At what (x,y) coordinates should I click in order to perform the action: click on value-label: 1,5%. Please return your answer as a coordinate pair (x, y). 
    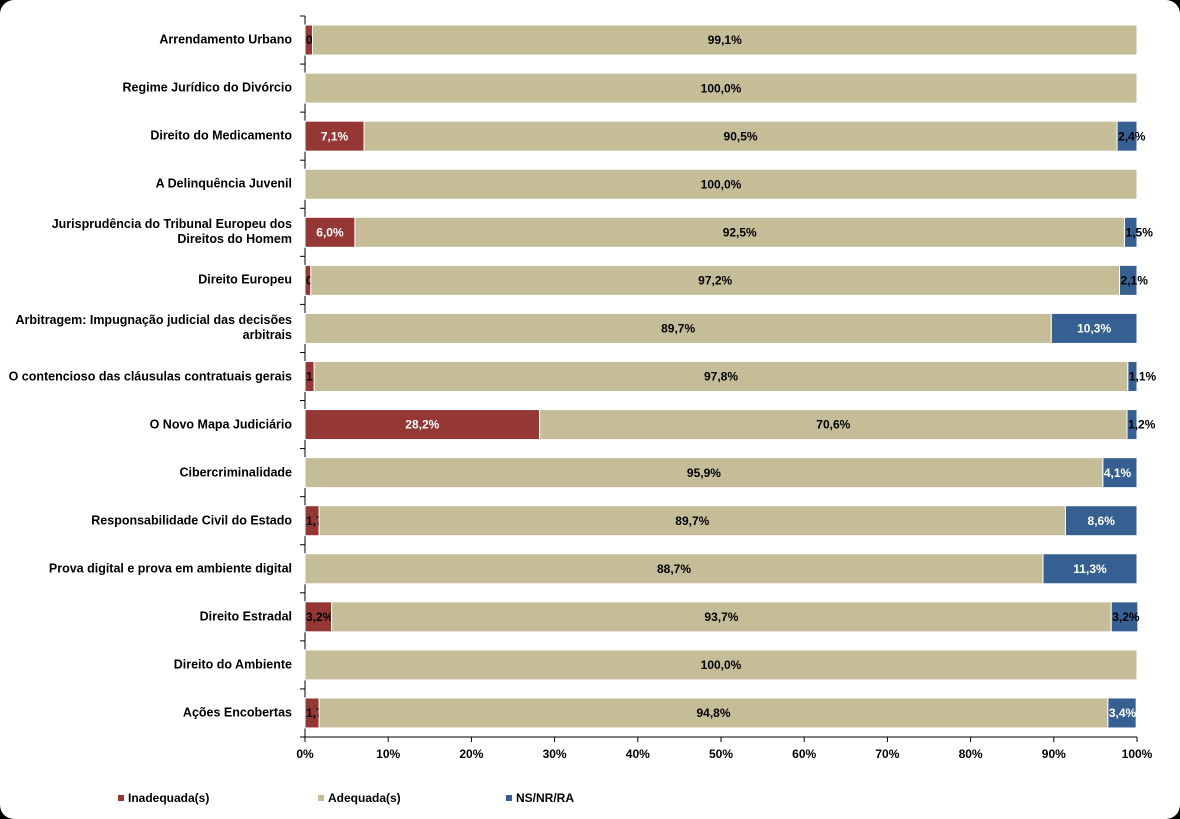
    Looking at the image, I should click on (1140, 232).